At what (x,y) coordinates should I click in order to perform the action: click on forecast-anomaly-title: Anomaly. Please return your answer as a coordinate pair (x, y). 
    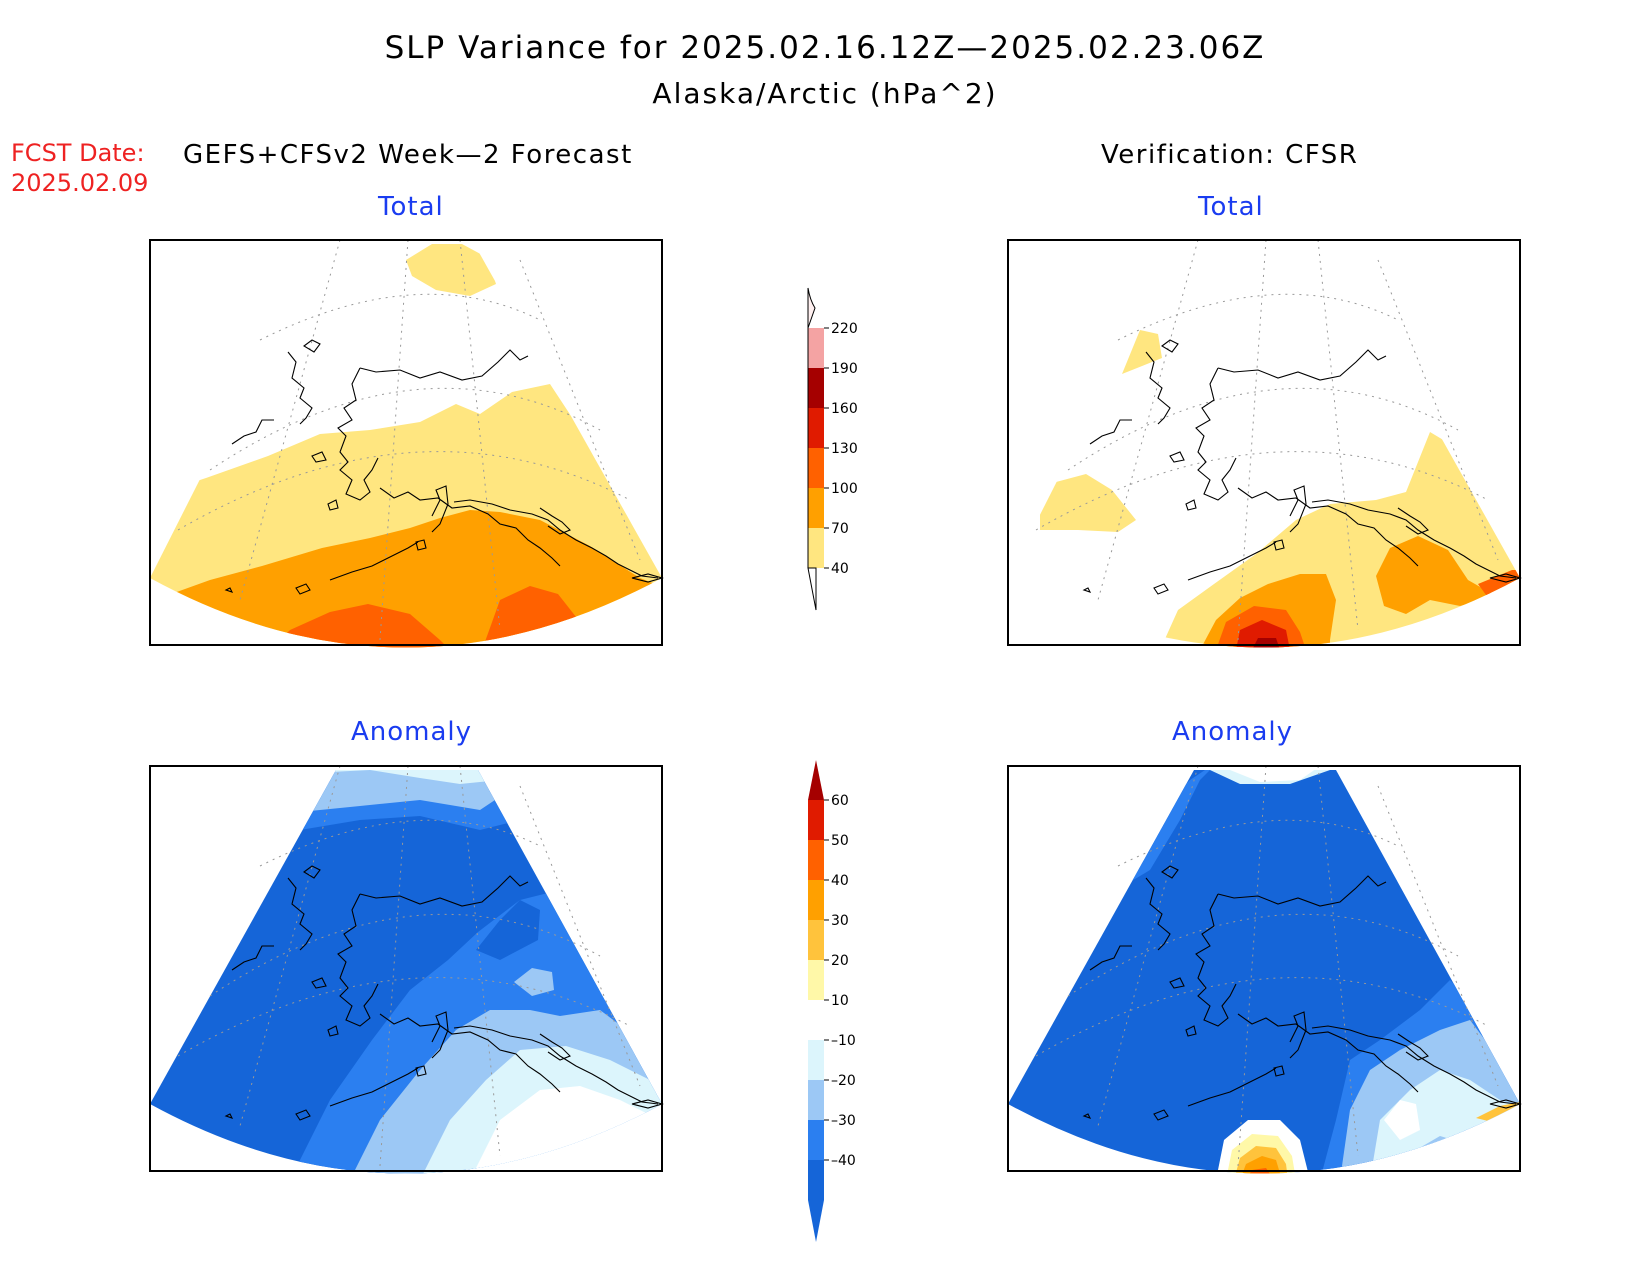
    Looking at the image, I should click on (412, 732).